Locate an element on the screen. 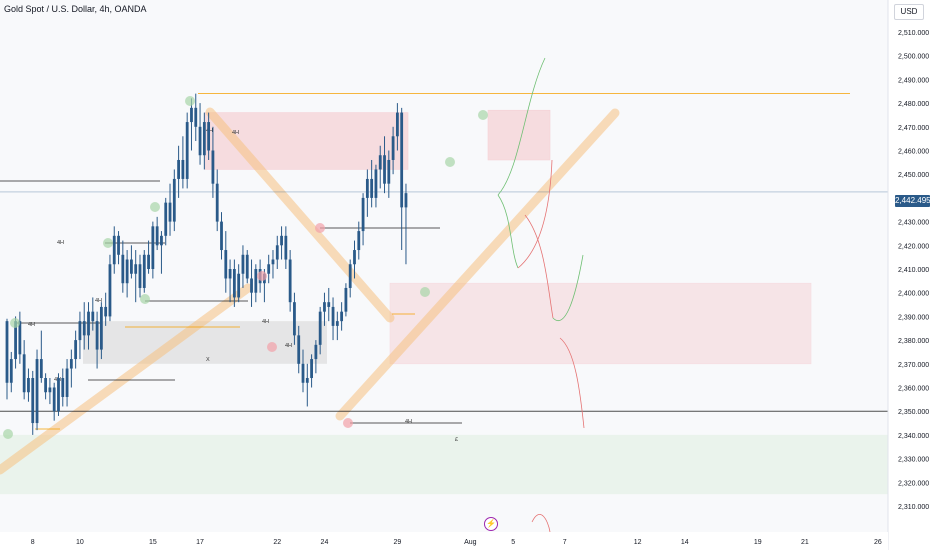  x-tick-label: 29 is located at coordinates (397, 542).